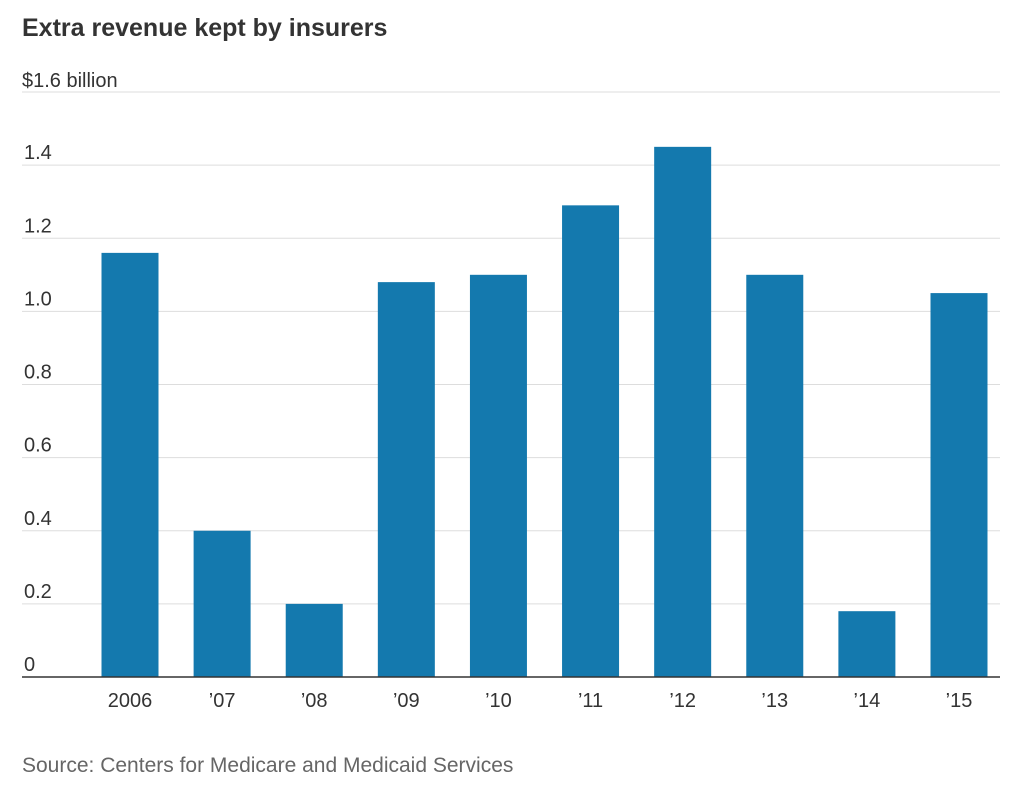 The width and height of the screenshot is (1024, 806). What do you see at coordinates (406, 701) in the screenshot?
I see `x-tick-label: ’09` at bounding box center [406, 701].